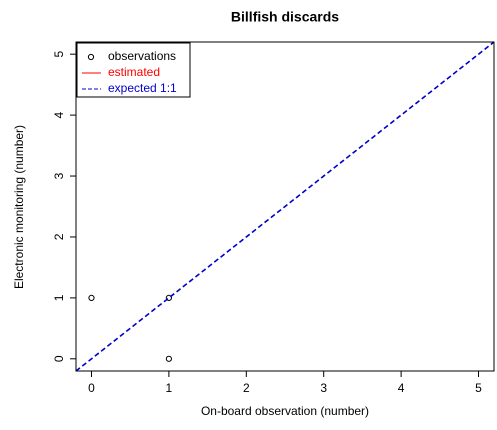  What do you see at coordinates (59, 114) in the screenshot?
I see `y-tick-label: 4` at bounding box center [59, 114].